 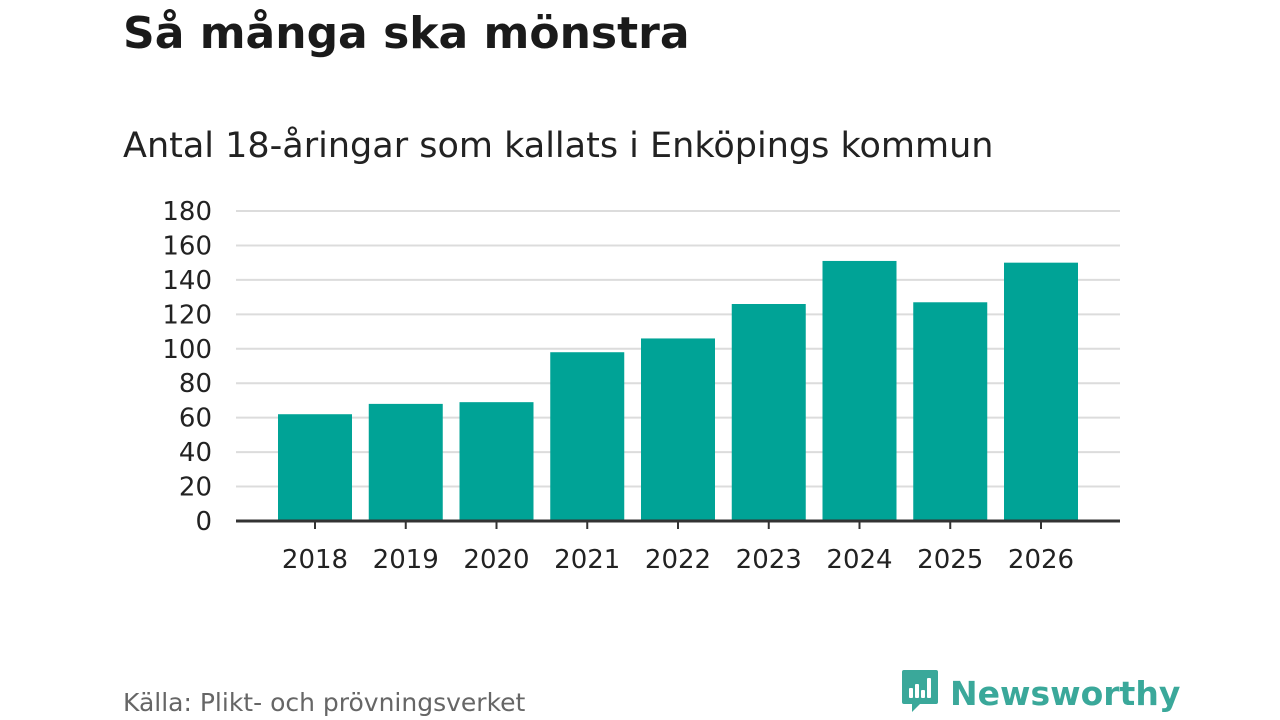 What do you see at coordinates (920, 693) in the screenshot?
I see `bar-chart-speech-bubble-icon` at bounding box center [920, 693].